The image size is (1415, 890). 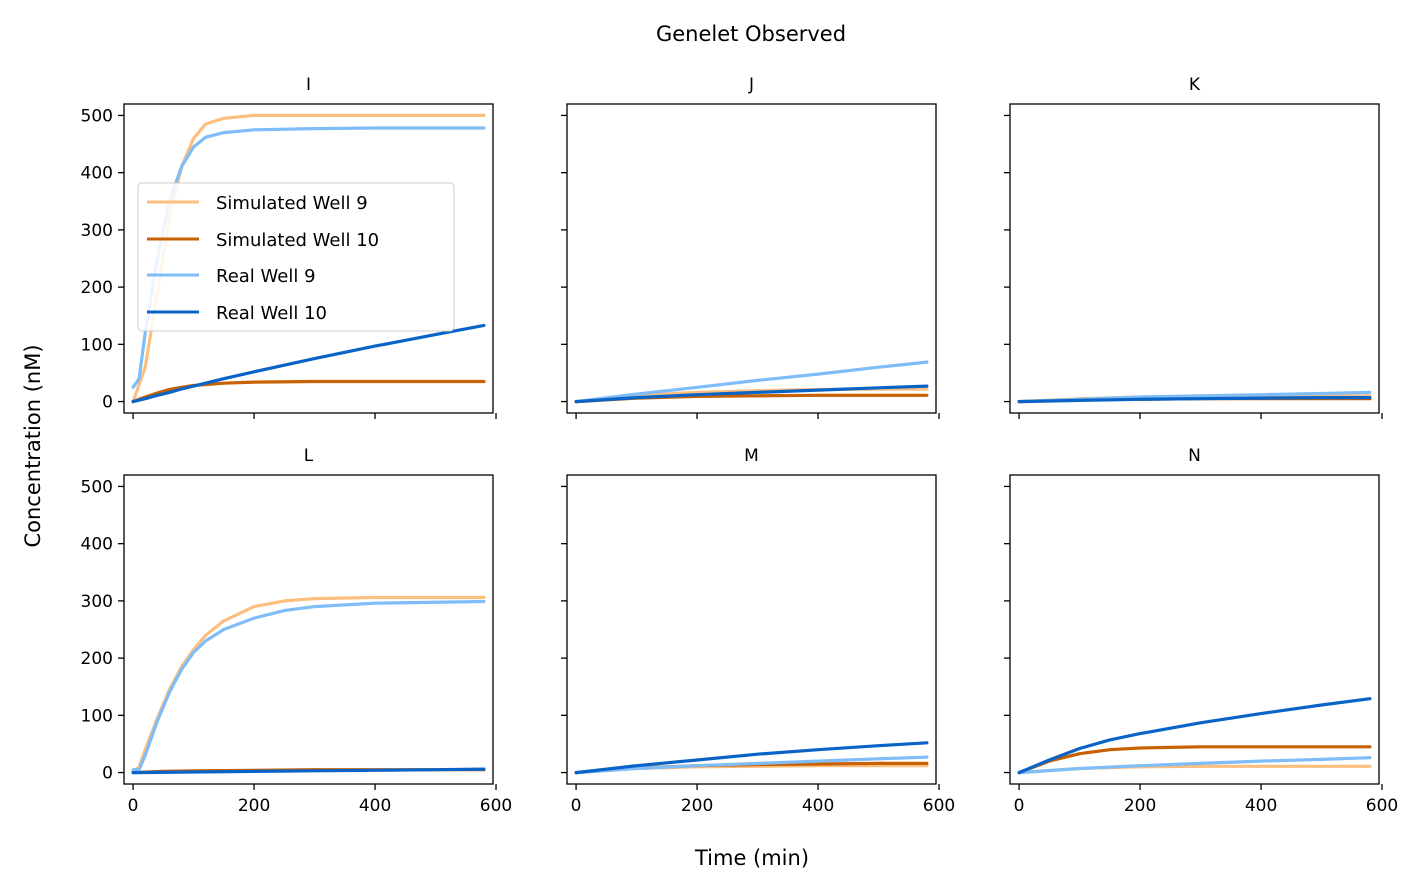 What do you see at coordinates (309, 456) in the screenshot?
I see `panel-title-l: L` at bounding box center [309, 456].